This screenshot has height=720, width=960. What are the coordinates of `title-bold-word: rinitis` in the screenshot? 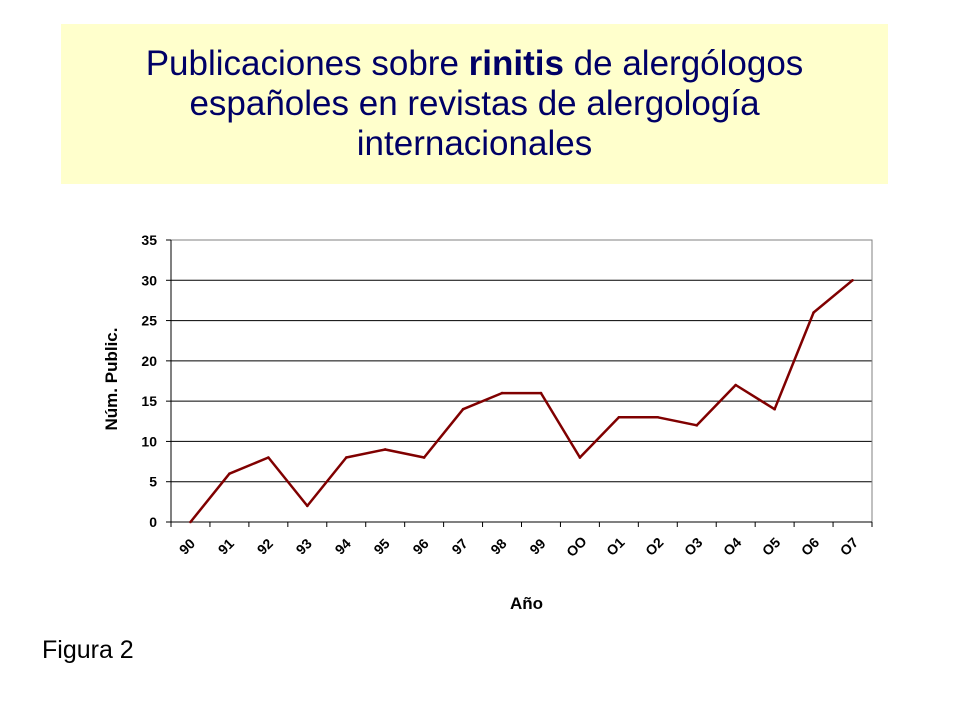 It's located at (516, 63).